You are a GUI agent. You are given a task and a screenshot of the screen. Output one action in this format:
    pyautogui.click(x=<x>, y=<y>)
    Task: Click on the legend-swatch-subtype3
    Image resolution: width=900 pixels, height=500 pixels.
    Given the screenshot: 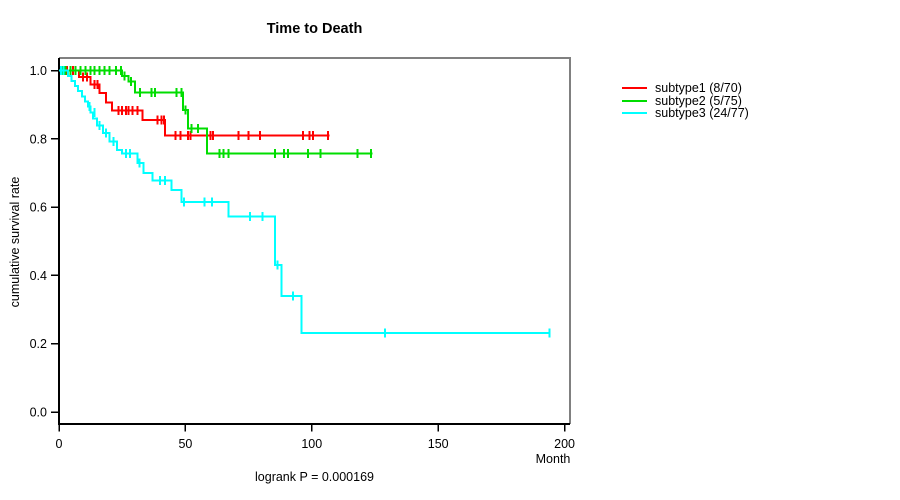 What is the action you would take?
    pyautogui.click(x=634, y=113)
    